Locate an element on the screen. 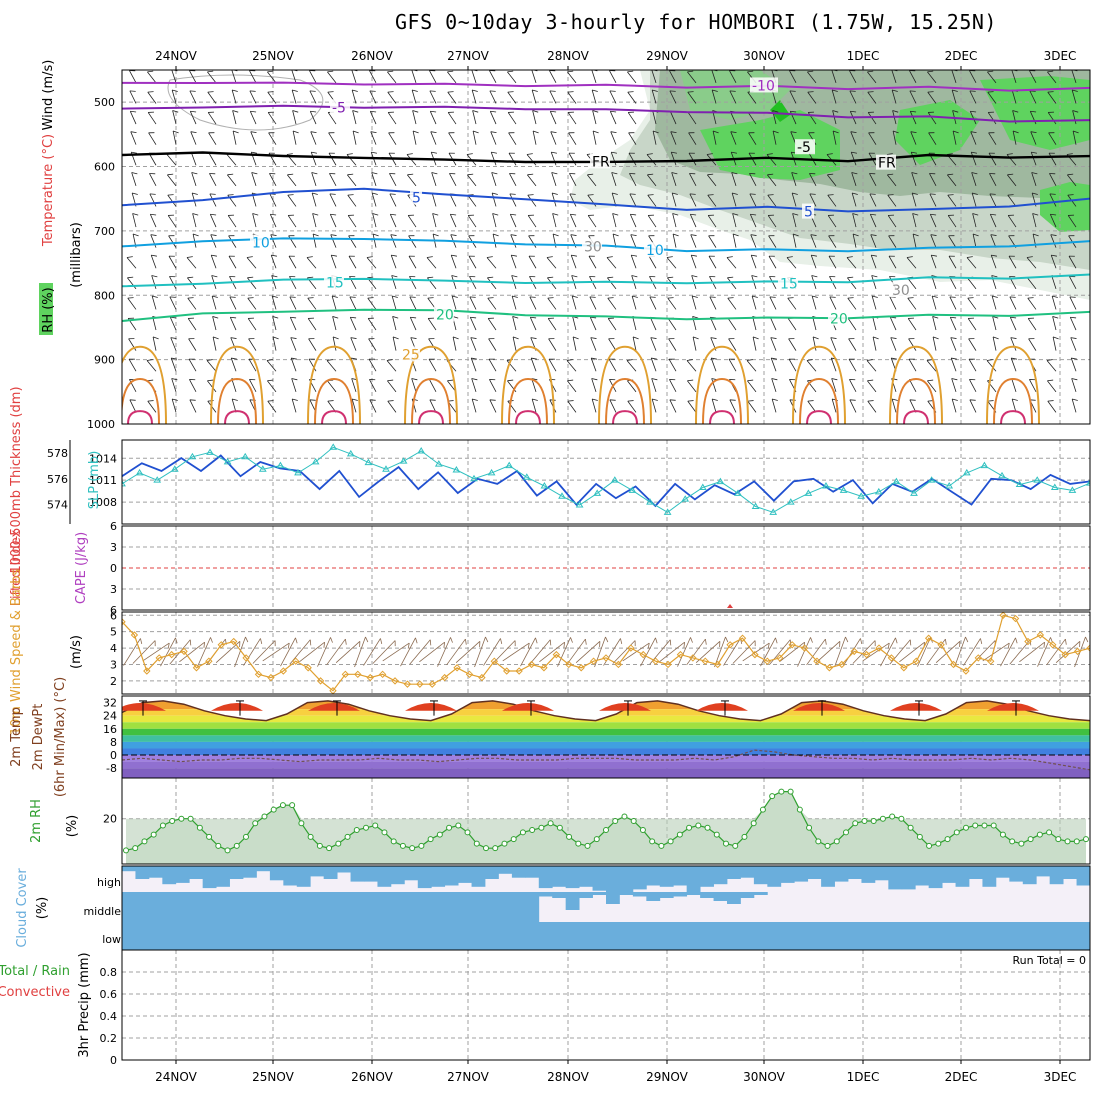 This screenshot has height=1100, width=1100. contour-label: 20 is located at coordinates (445, 316).